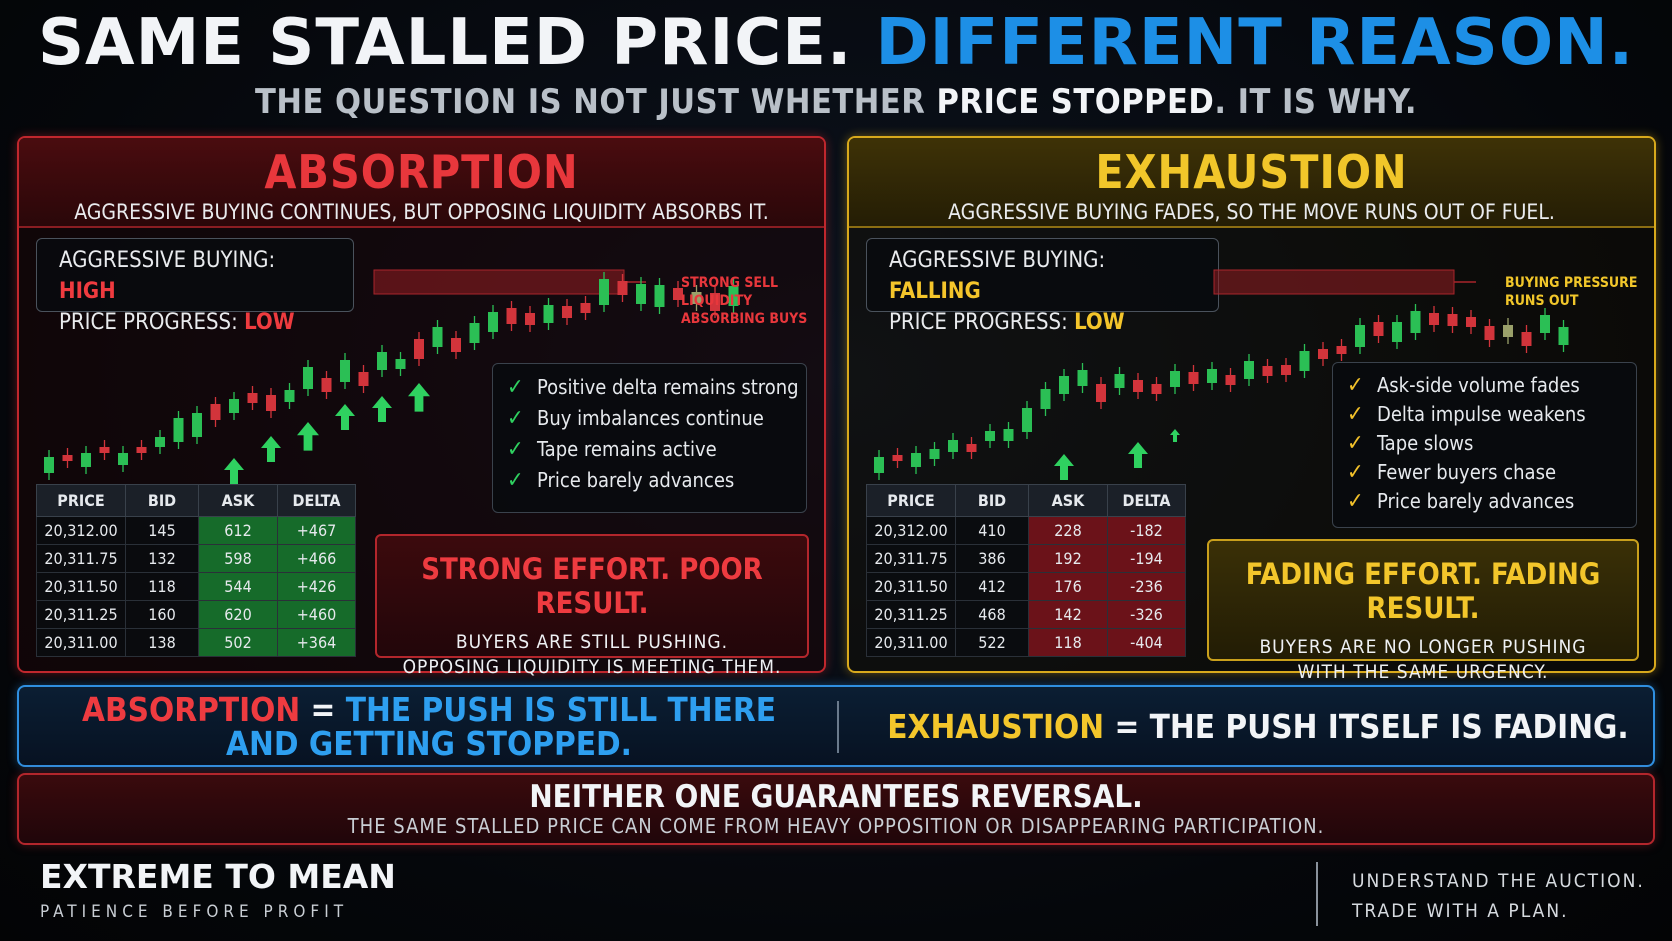  What do you see at coordinates (1452, 472) in the screenshot?
I see `check-item: ✓ Fewer buyers chase` at bounding box center [1452, 472].